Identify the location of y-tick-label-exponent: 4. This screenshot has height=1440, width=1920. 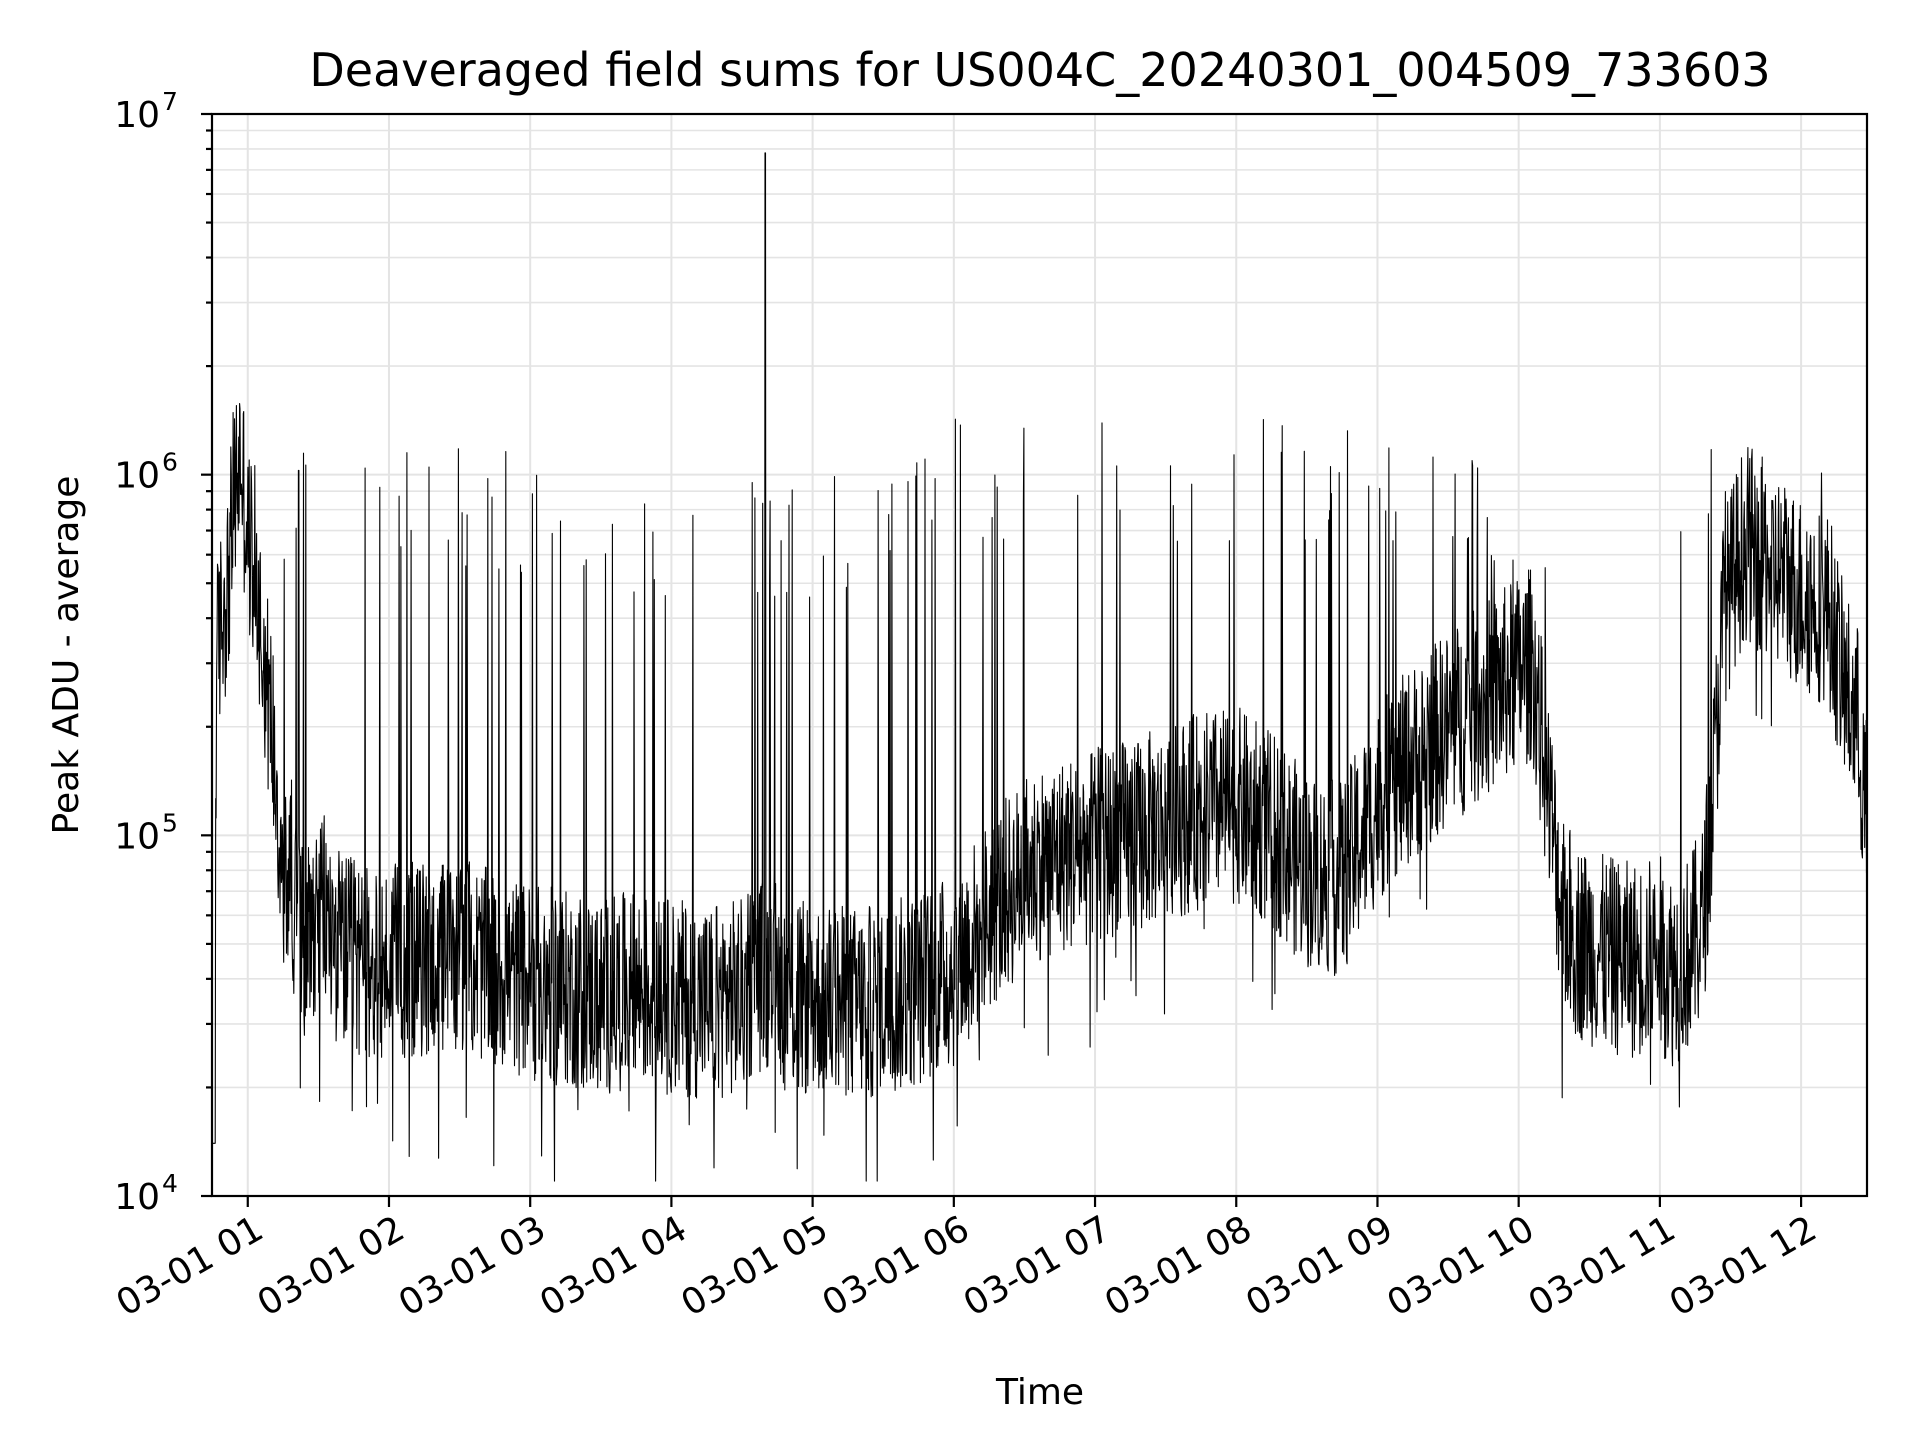
(170, 1183).